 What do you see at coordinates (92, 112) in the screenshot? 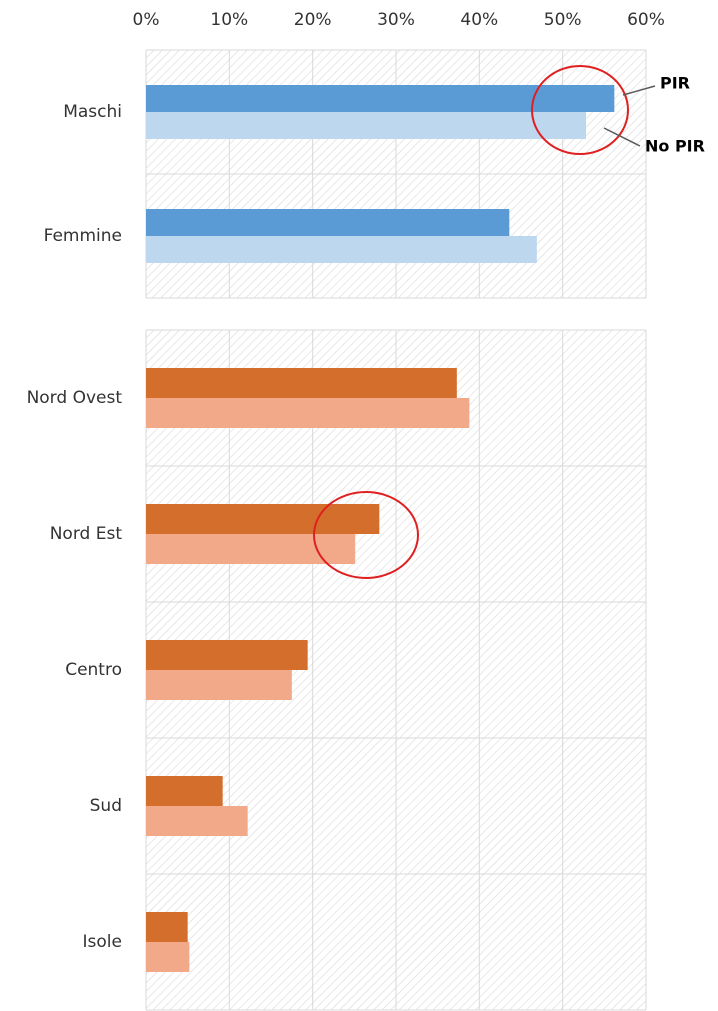
I see `y-tick-label: Maschi` at bounding box center [92, 112].